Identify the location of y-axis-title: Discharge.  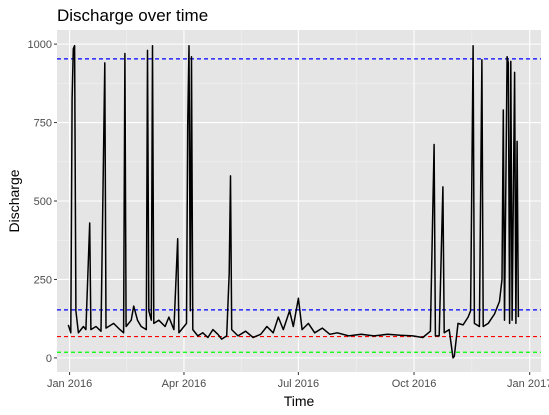
(14, 200).